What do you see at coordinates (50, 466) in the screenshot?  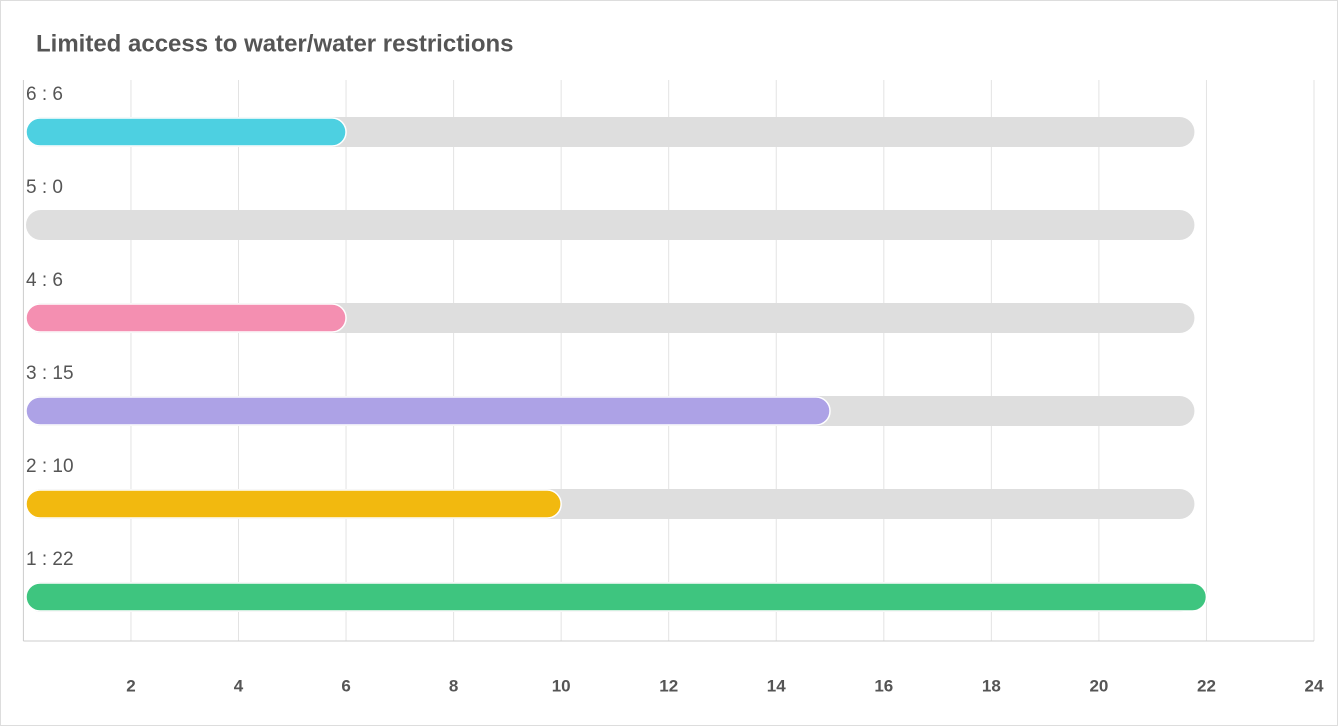 I see `bar-label: 2 : 10` at bounding box center [50, 466].